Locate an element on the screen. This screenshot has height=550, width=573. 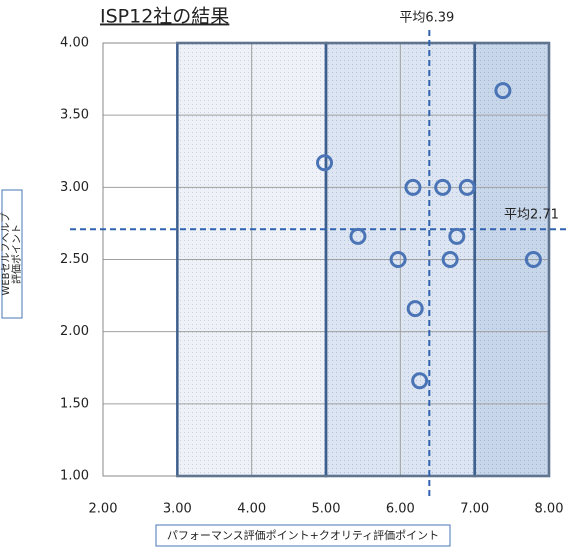
x-axis-label: パフォーマンス評価ポイント+クオリティ評価ポイント is located at coordinates (303, 535).